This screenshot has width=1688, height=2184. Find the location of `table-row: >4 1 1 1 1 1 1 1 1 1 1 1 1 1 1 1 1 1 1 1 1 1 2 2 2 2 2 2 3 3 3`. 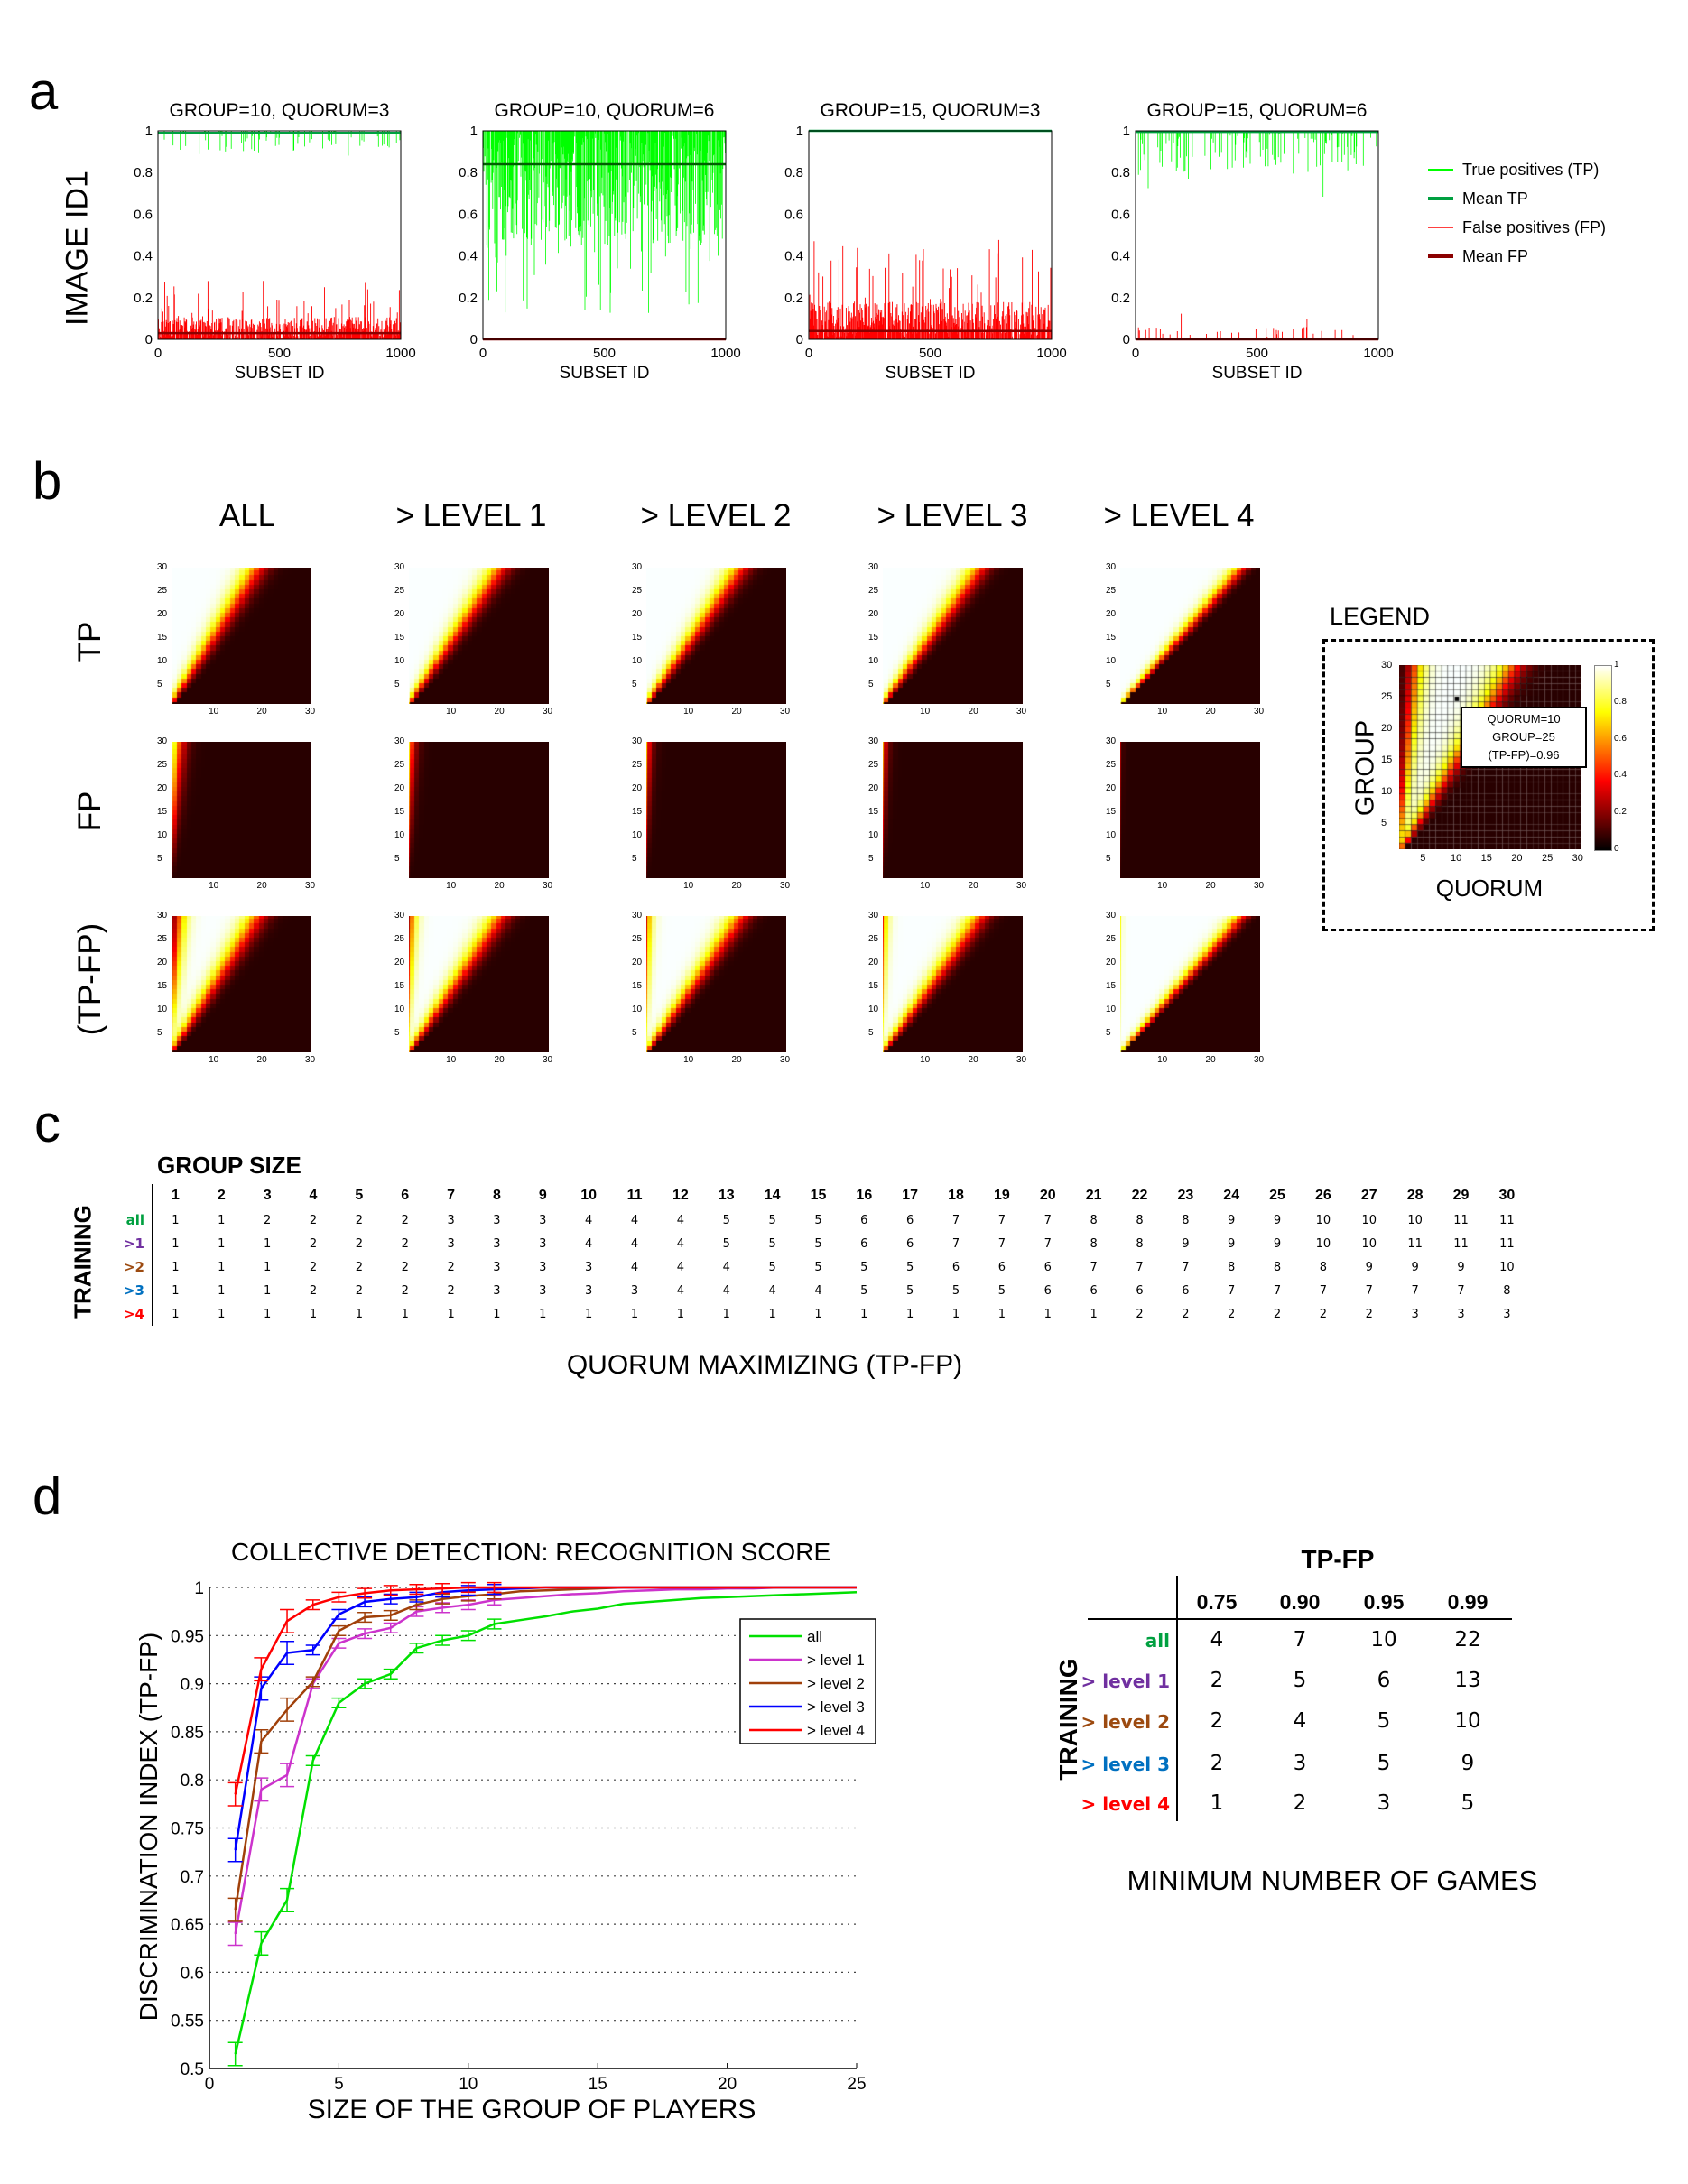

table-row: >4 1 1 1 1 1 1 1 1 1 1 1 1 1 1 1 1 1 1 1 1 1 2 2 2 2 2 2 3 3 3 is located at coordinates (815, 1314).